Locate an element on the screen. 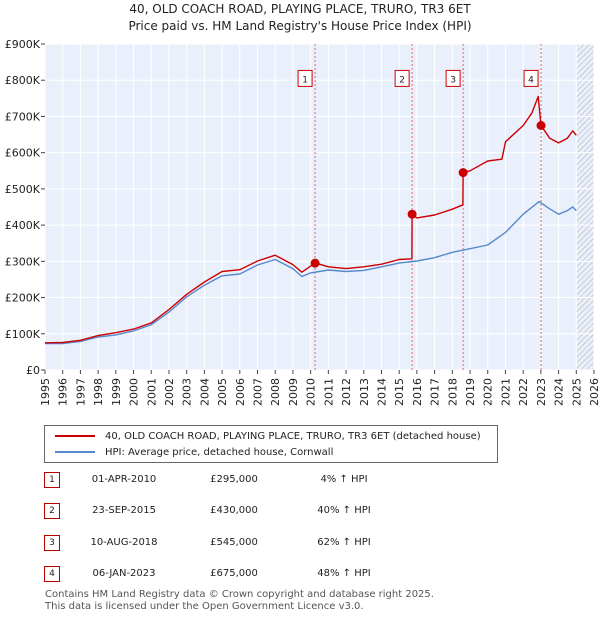  sale-date: 06-JAN-2023 is located at coordinates (124, 573).